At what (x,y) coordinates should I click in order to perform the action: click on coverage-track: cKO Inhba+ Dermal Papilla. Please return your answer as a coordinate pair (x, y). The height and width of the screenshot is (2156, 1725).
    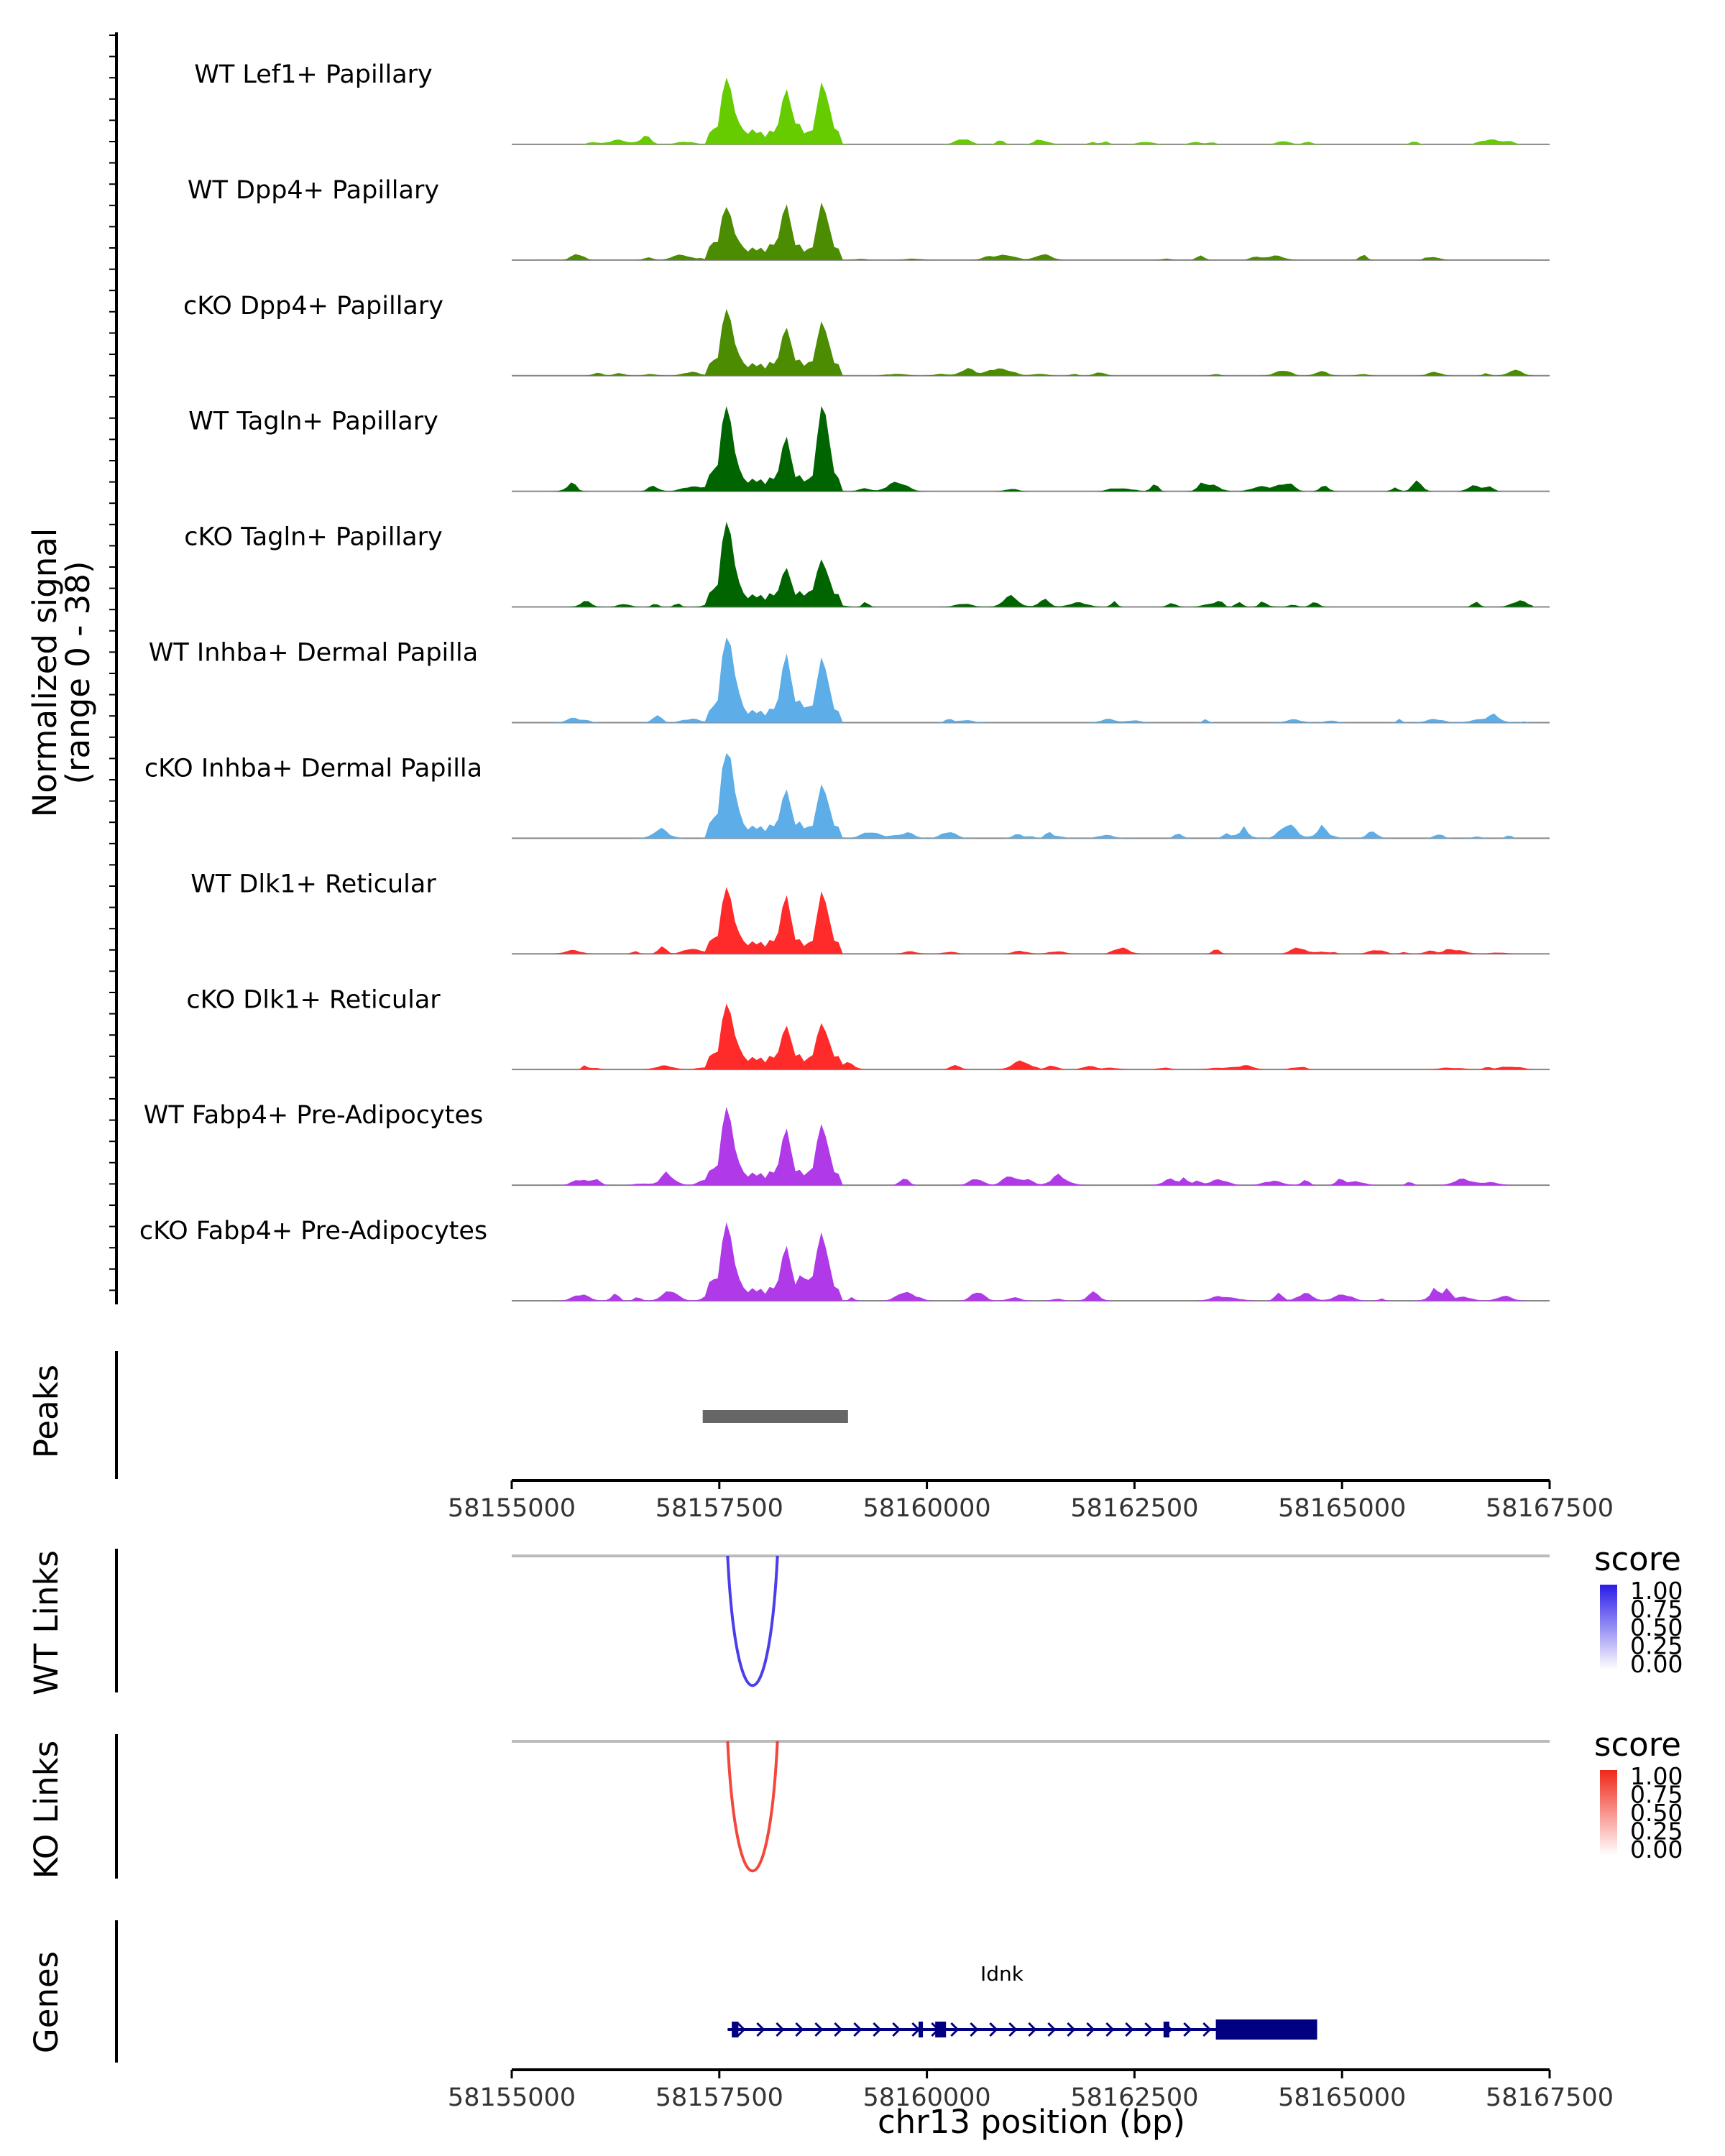
    Looking at the image, I should click on (847, 795).